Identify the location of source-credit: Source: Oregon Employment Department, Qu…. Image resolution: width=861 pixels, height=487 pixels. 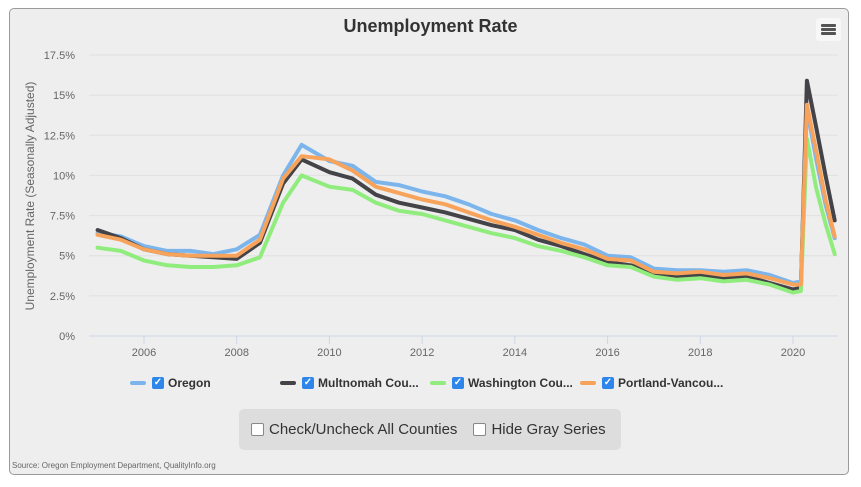
(114, 465).